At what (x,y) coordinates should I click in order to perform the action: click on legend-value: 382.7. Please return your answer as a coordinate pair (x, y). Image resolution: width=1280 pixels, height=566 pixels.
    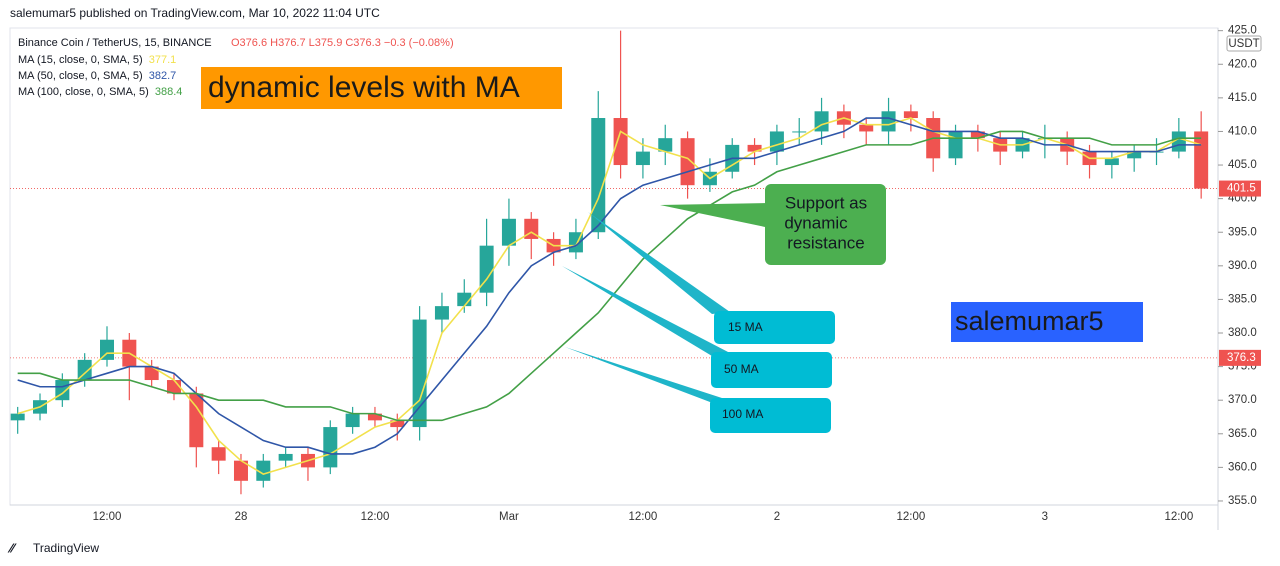
    Looking at the image, I should click on (163, 76).